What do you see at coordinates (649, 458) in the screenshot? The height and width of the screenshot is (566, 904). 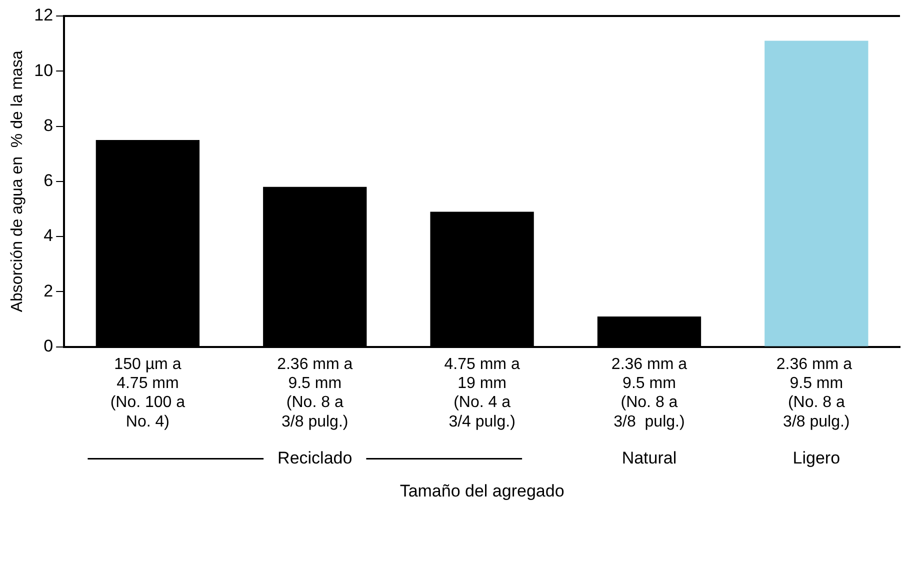 I see `text: Natural` at bounding box center [649, 458].